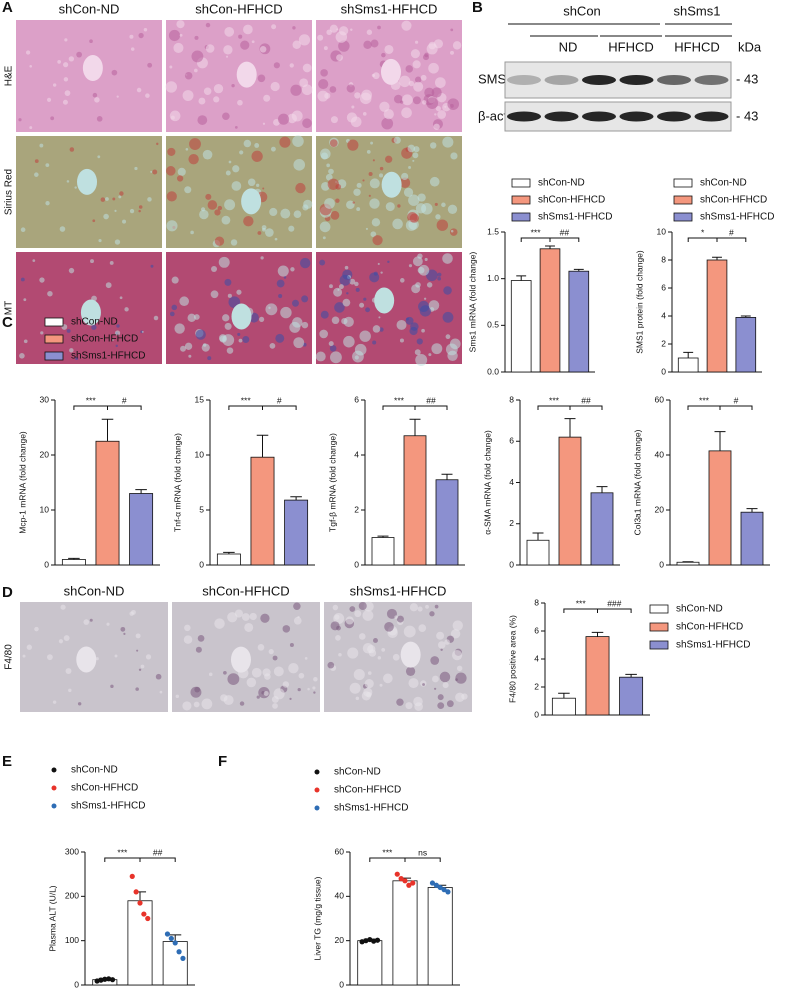 The width and height of the screenshot is (787, 992). I want to click on y-axis-label: Liver TG (mg/g tissue), so click(317, 918).